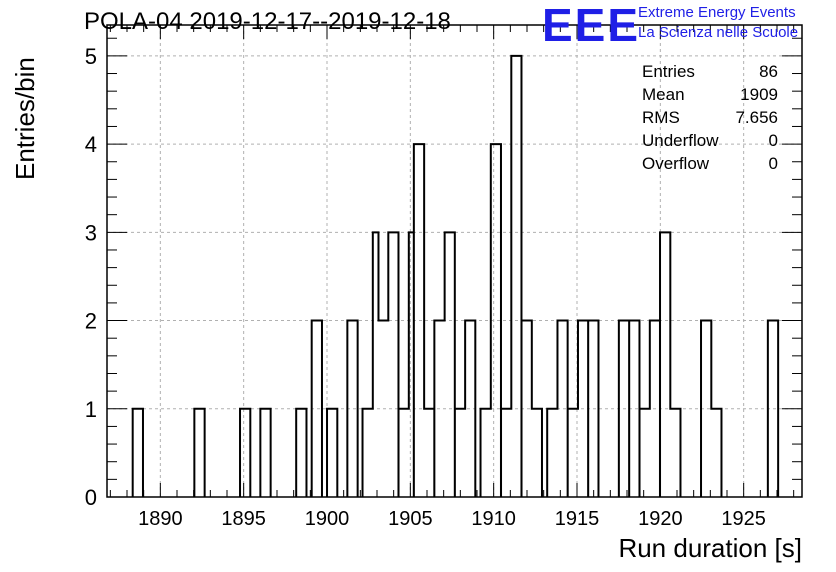 The image size is (836, 572). What do you see at coordinates (661, 117) in the screenshot?
I see `stats-label: RMS` at bounding box center [661, 117].